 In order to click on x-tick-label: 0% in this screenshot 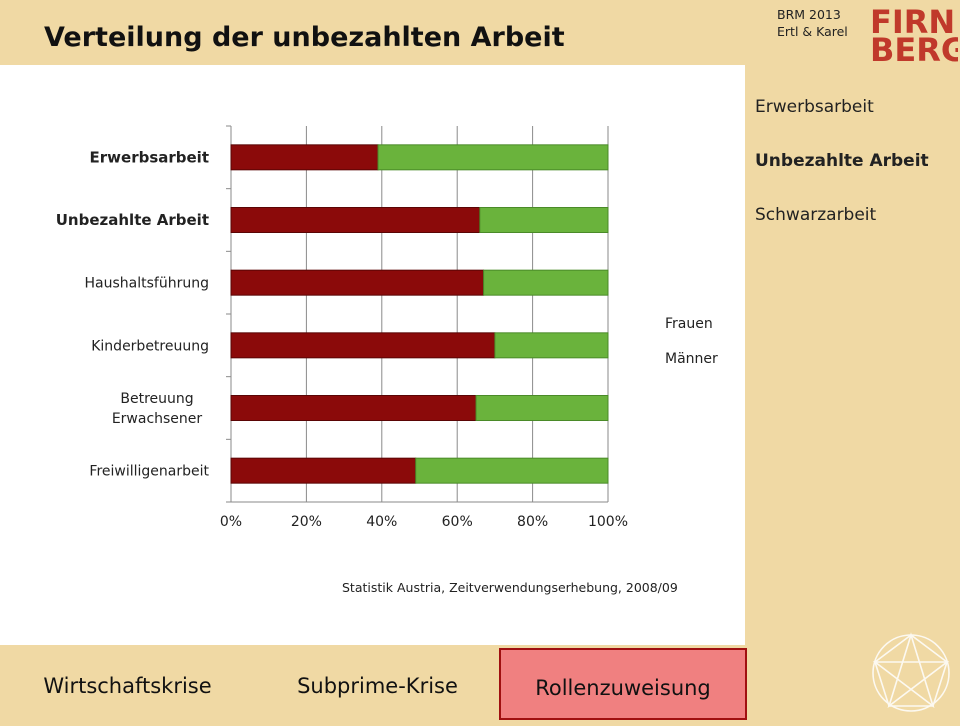, I will do `click(231, 522)`.